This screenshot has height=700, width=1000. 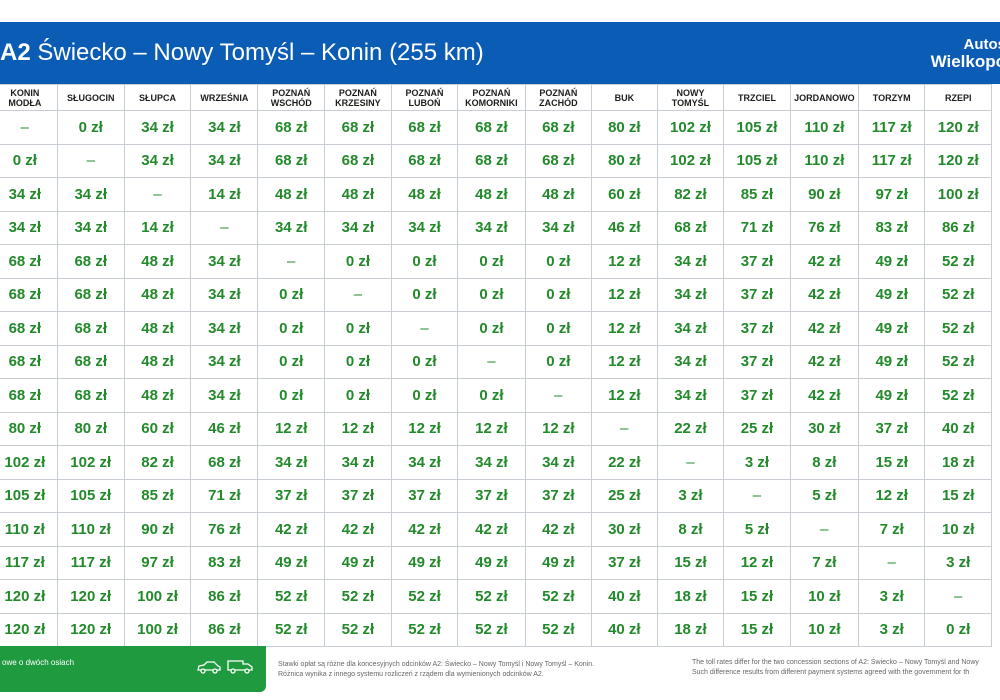 What do you see at coordinates (965, 61) in the screenshot?
I see `brand-line2: Wielkopo` at bounding box center [965, 61].